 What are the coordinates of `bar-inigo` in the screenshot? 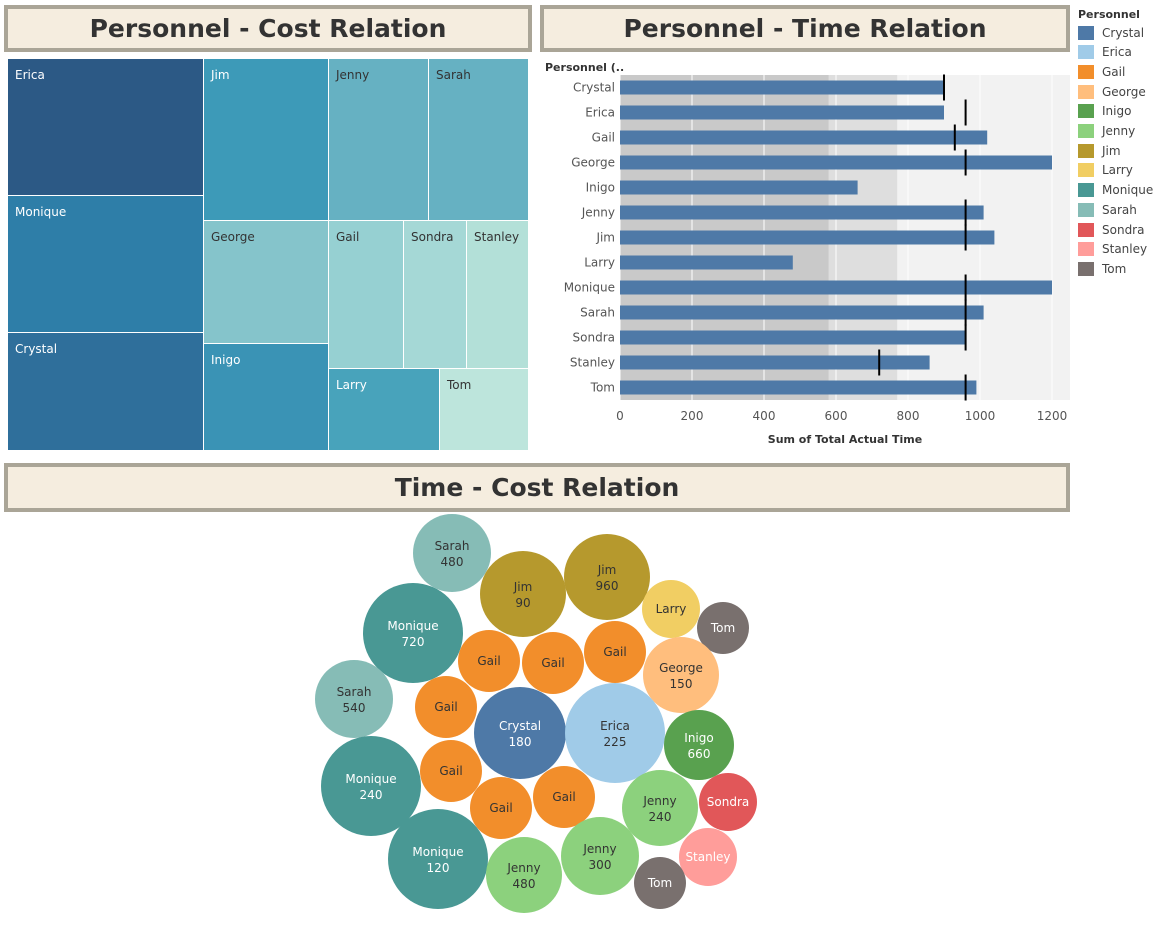 It's located at (739, 187).